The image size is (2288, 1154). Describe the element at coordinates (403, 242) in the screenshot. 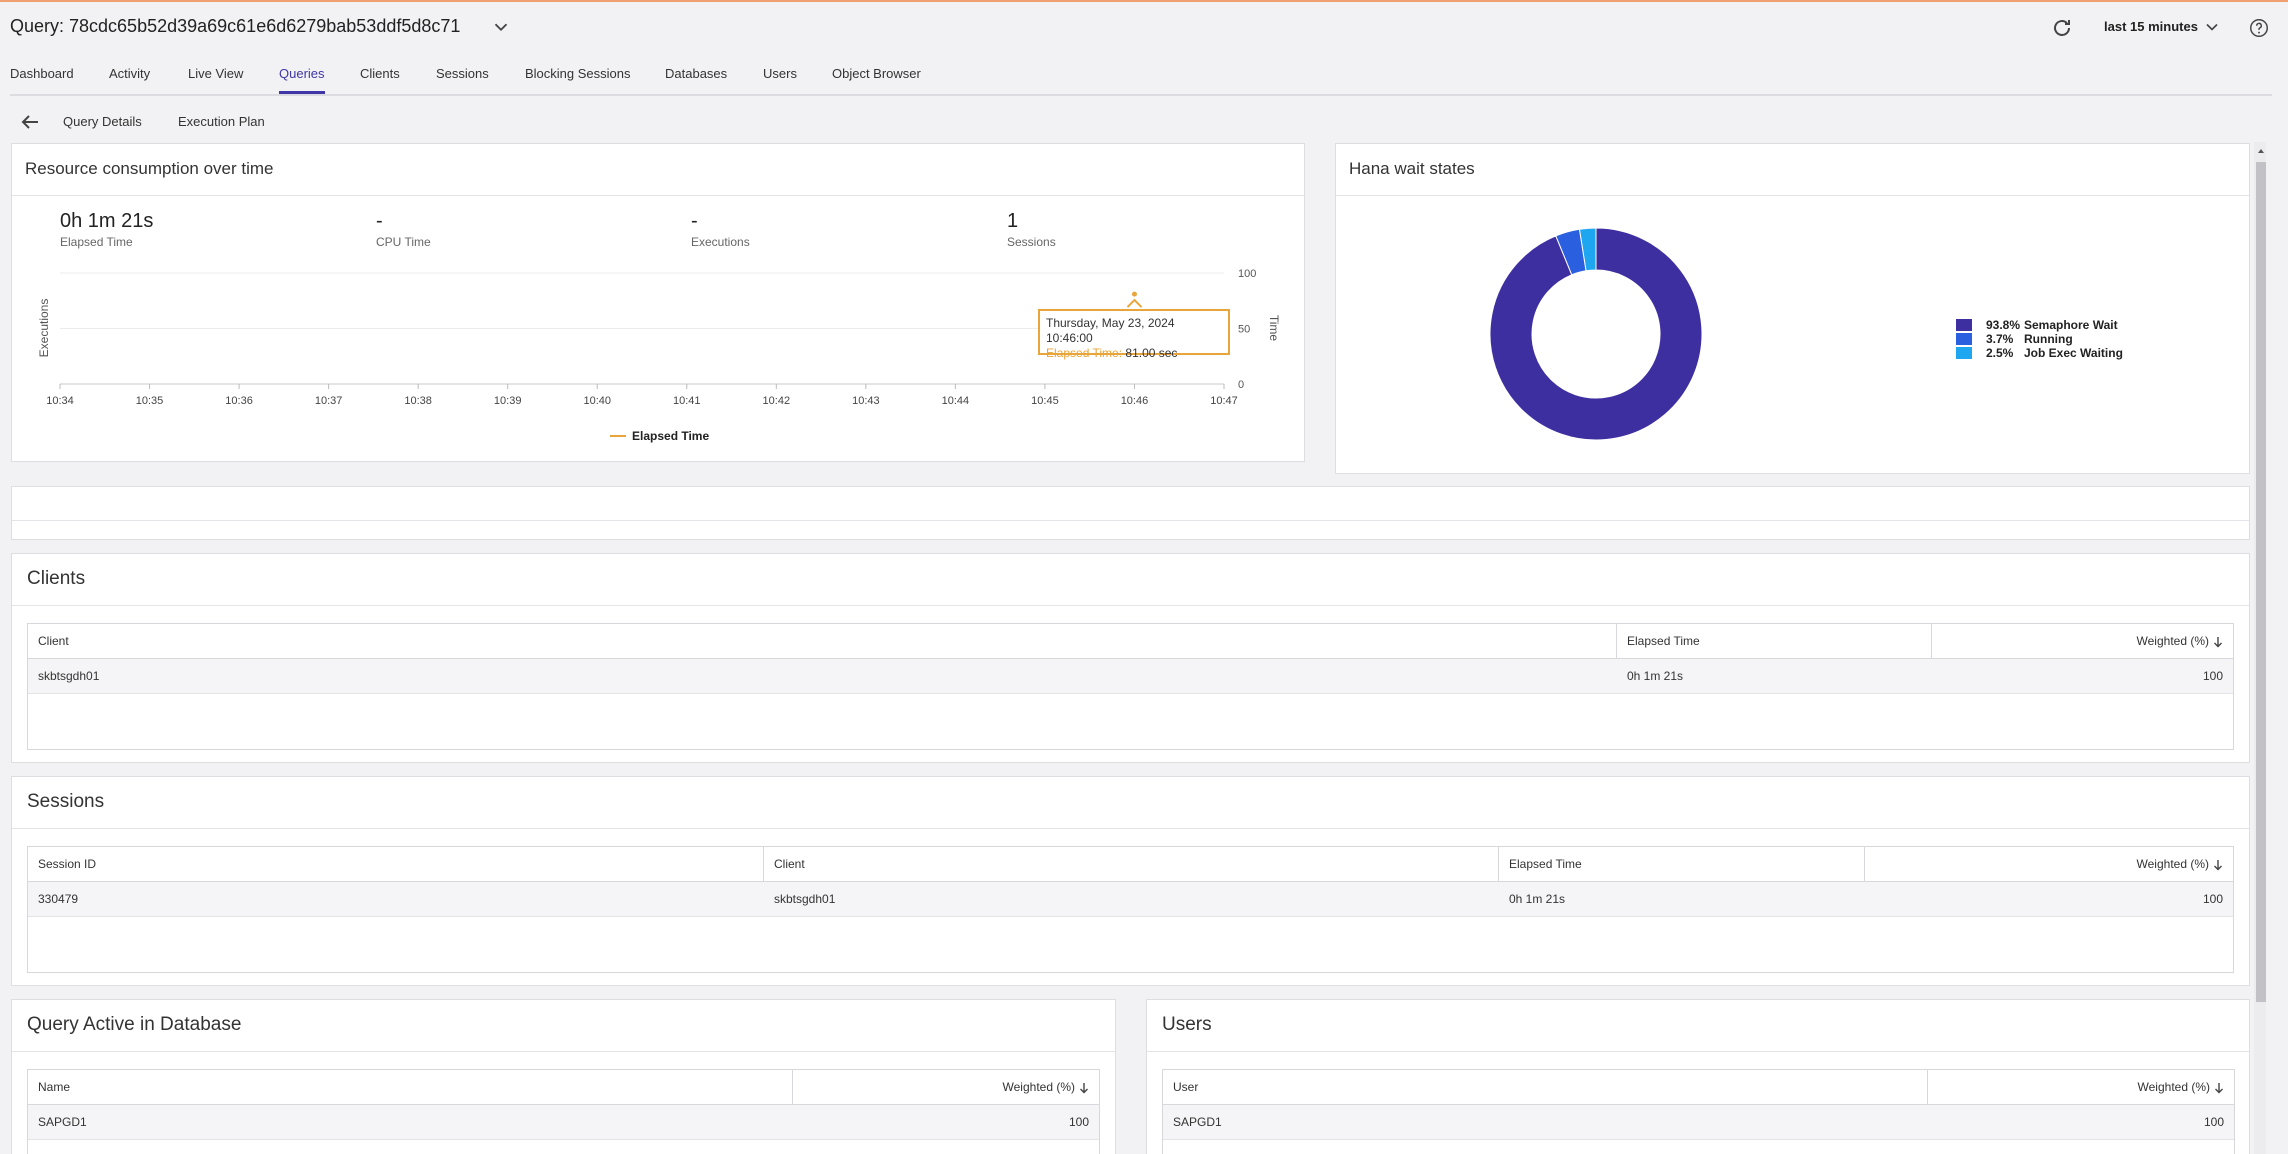

I see `kpi-label: CPU Time` at that location.